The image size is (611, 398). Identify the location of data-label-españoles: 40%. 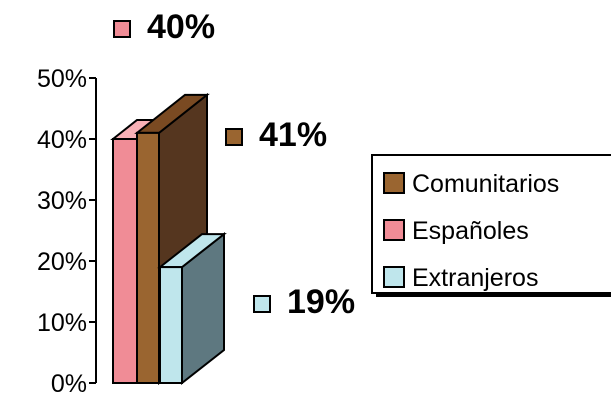
(164, 27).